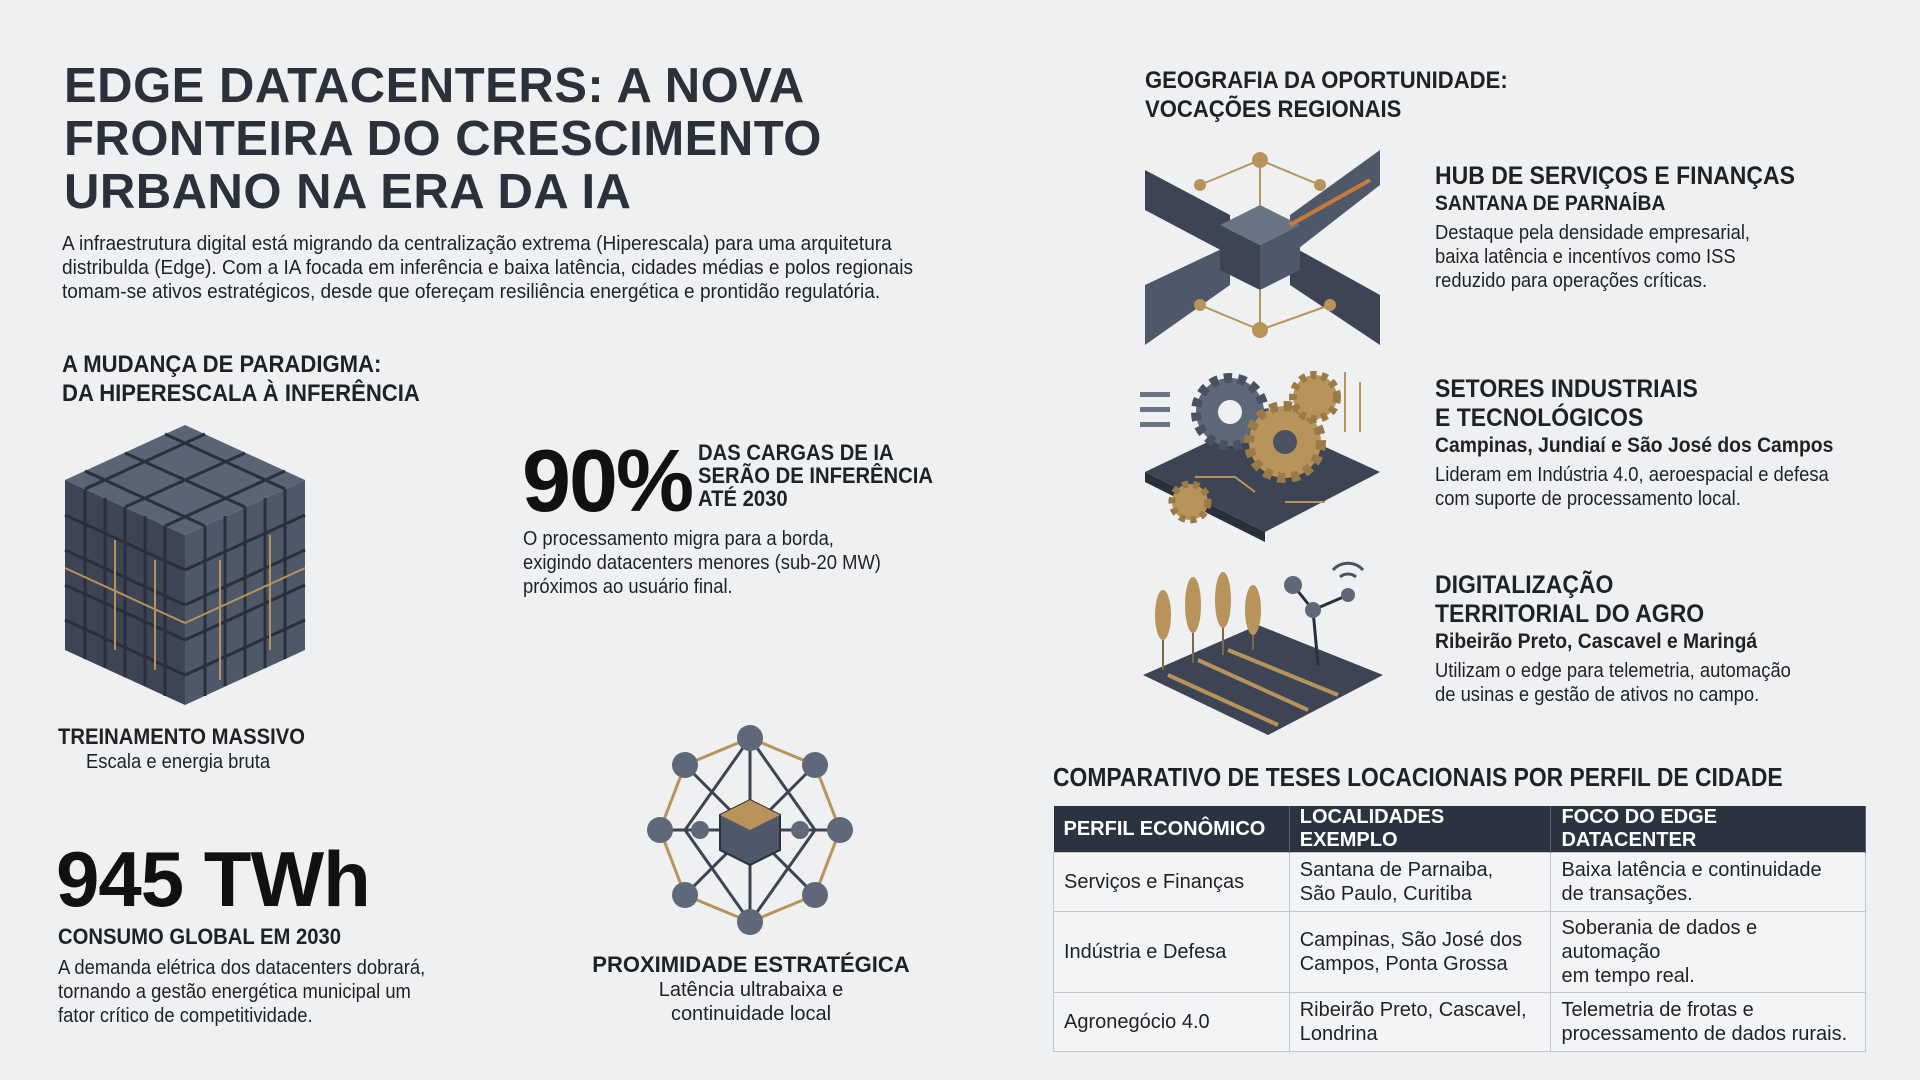  I want to click on agro-icon, so click(1263, 648).